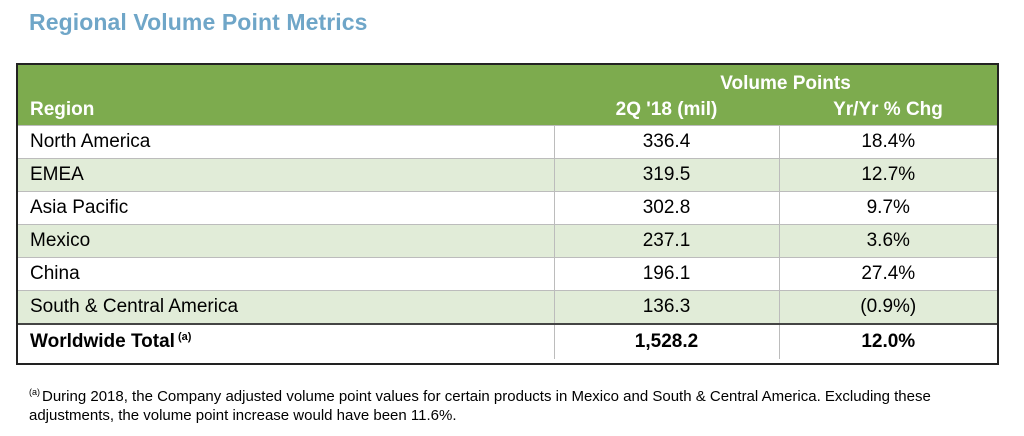  What do you see at coordinates (286, 274) in the screenshot?
I see `row-region: China` at bounding box center [286, 274].